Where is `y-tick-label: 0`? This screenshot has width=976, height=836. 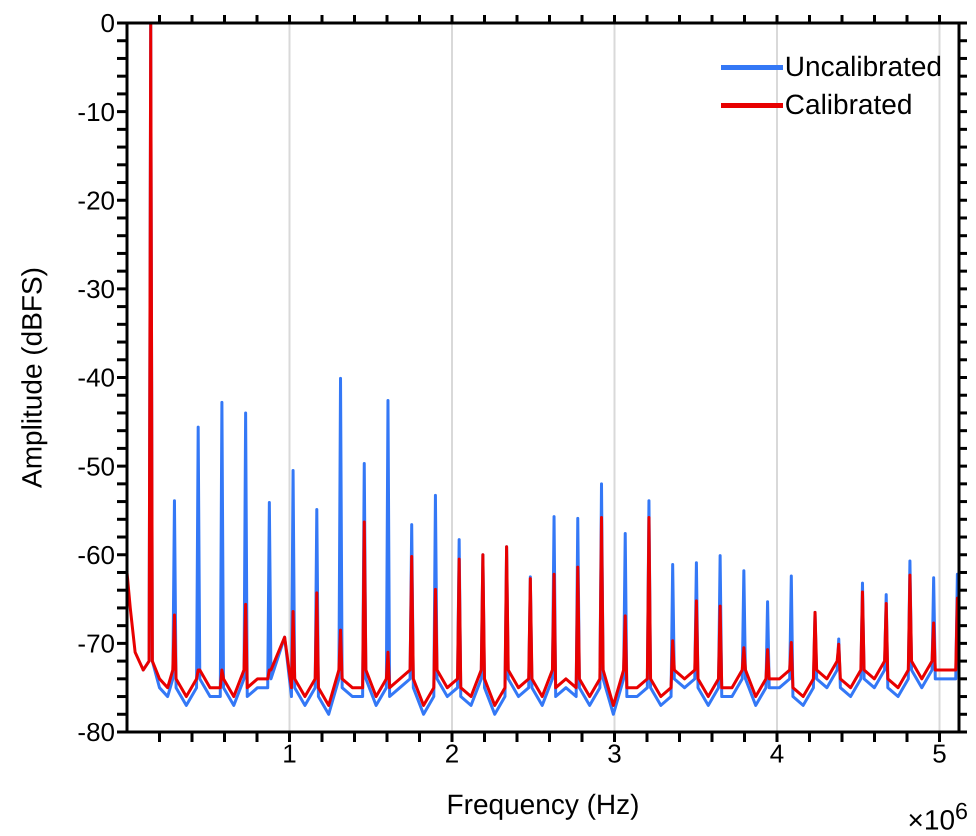 y-tick-label: 0 is located at coordinates (107, 23).